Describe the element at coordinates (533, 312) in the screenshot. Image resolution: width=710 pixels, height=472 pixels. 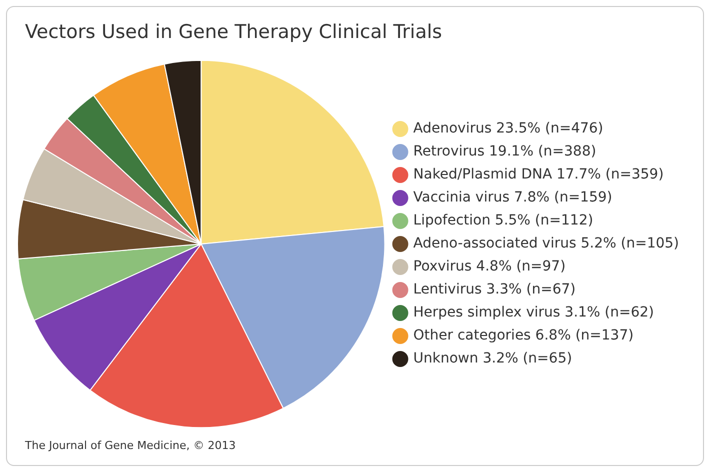
I see `legend-label: Herpes simplex virus 3.1% (n=62)` at that location.